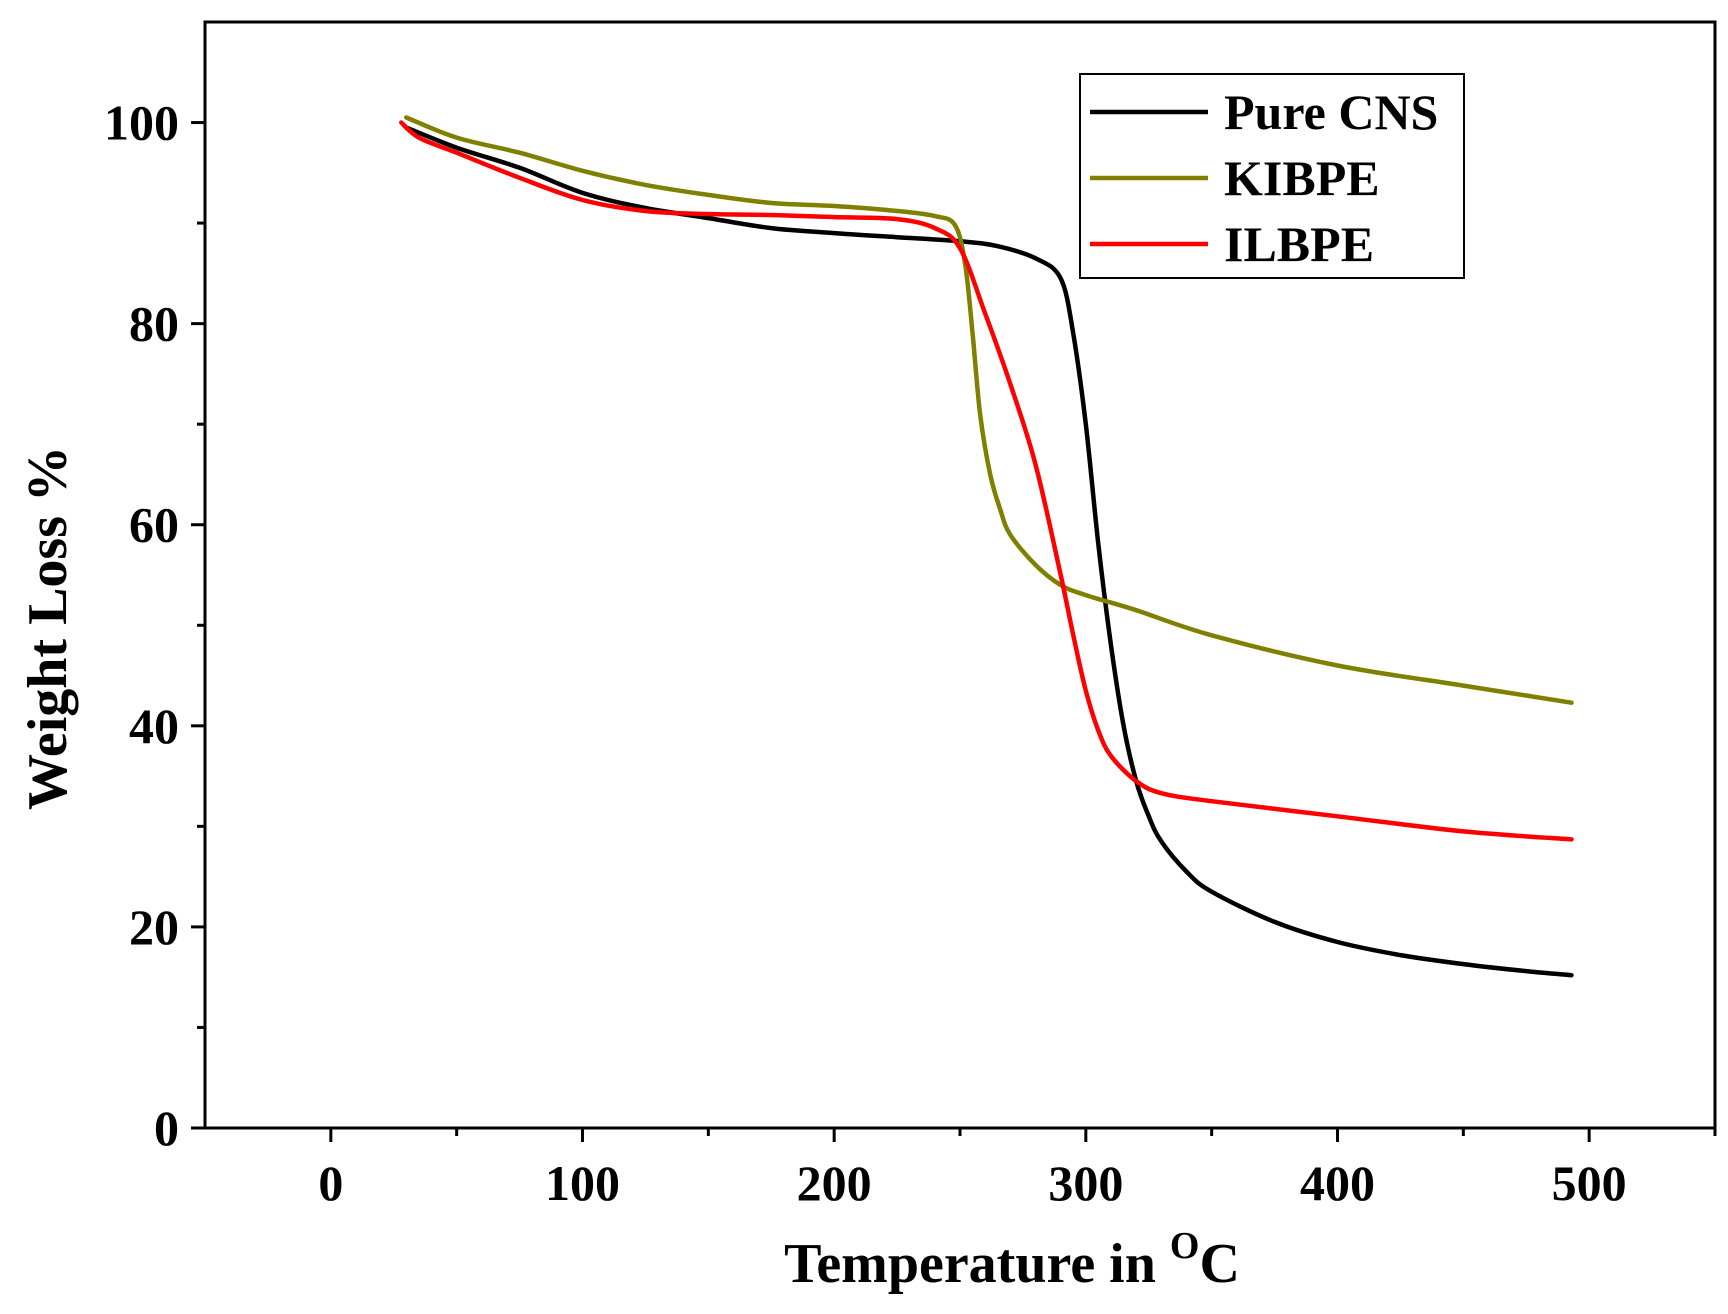 The height and width of the screenshot is (1314, 1728). I want to click on x-tick-label: 400, so click(1337, 1183).